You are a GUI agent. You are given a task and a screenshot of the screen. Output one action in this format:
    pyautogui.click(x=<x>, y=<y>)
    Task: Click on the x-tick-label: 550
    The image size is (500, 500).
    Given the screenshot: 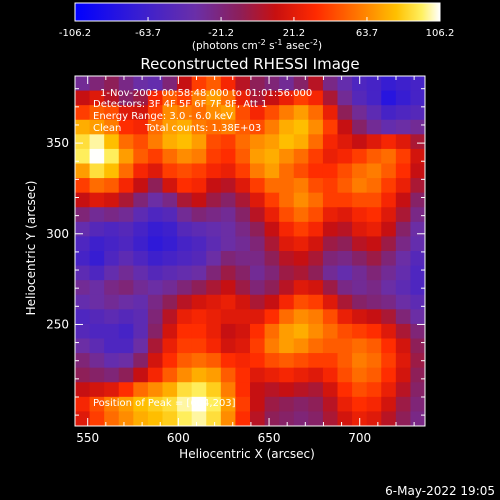 What is the action you would take?
    pyautogui.click(x=87, y=438)
    